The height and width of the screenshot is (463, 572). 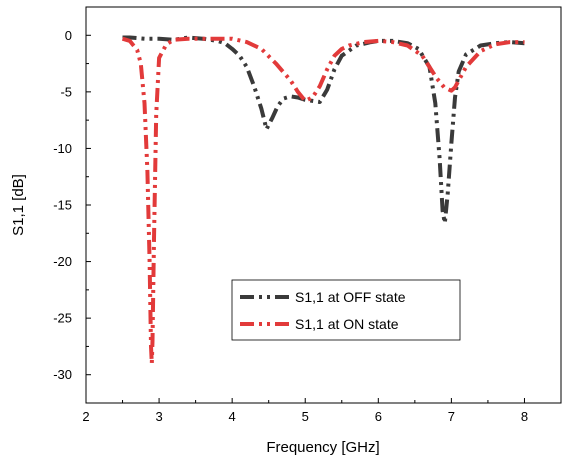 What do you see at coordinates (62, 148) in the screenshot?
I see `y-tick-label: -10` at bounding box center [62, 148].